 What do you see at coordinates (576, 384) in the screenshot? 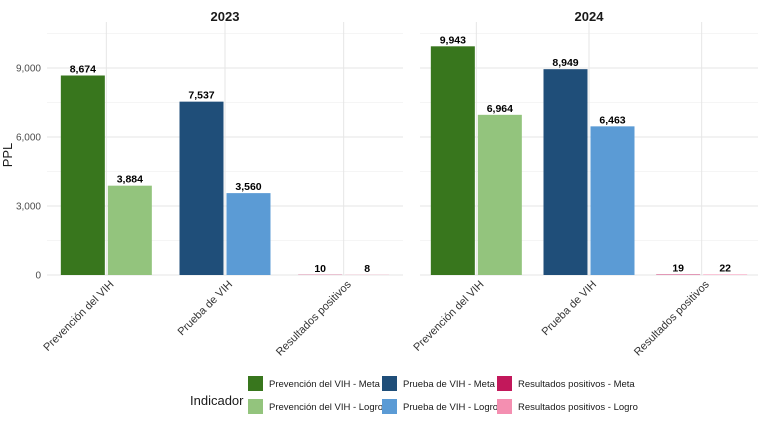
I see `legend-label: Resultados positivos - Meta` at bounding box center [576, 384].